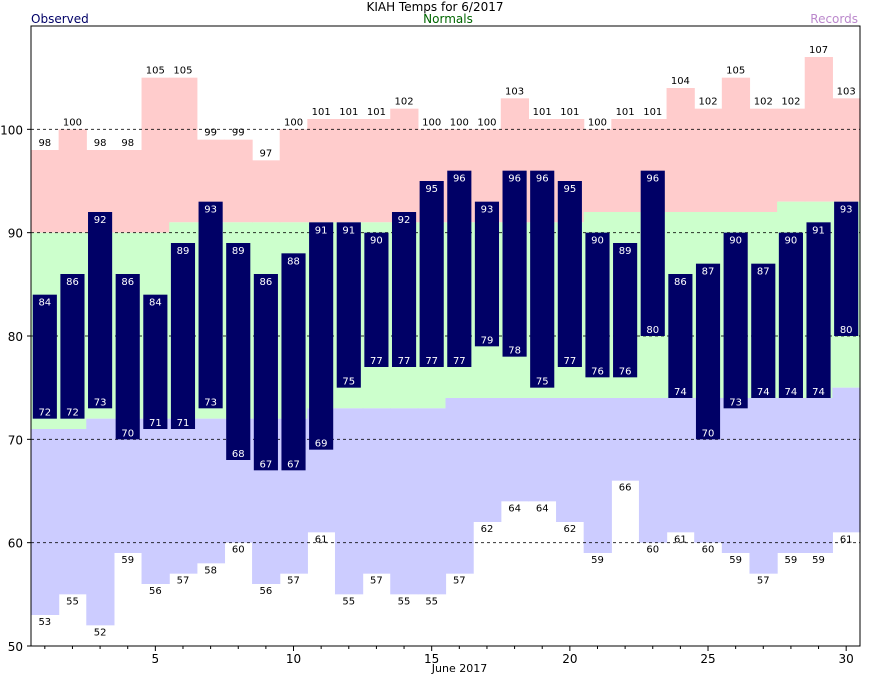 Image resolution: width=870 pixels, height=680 pixels. I want to click on observed-low-label: 69, so click(321, 444).